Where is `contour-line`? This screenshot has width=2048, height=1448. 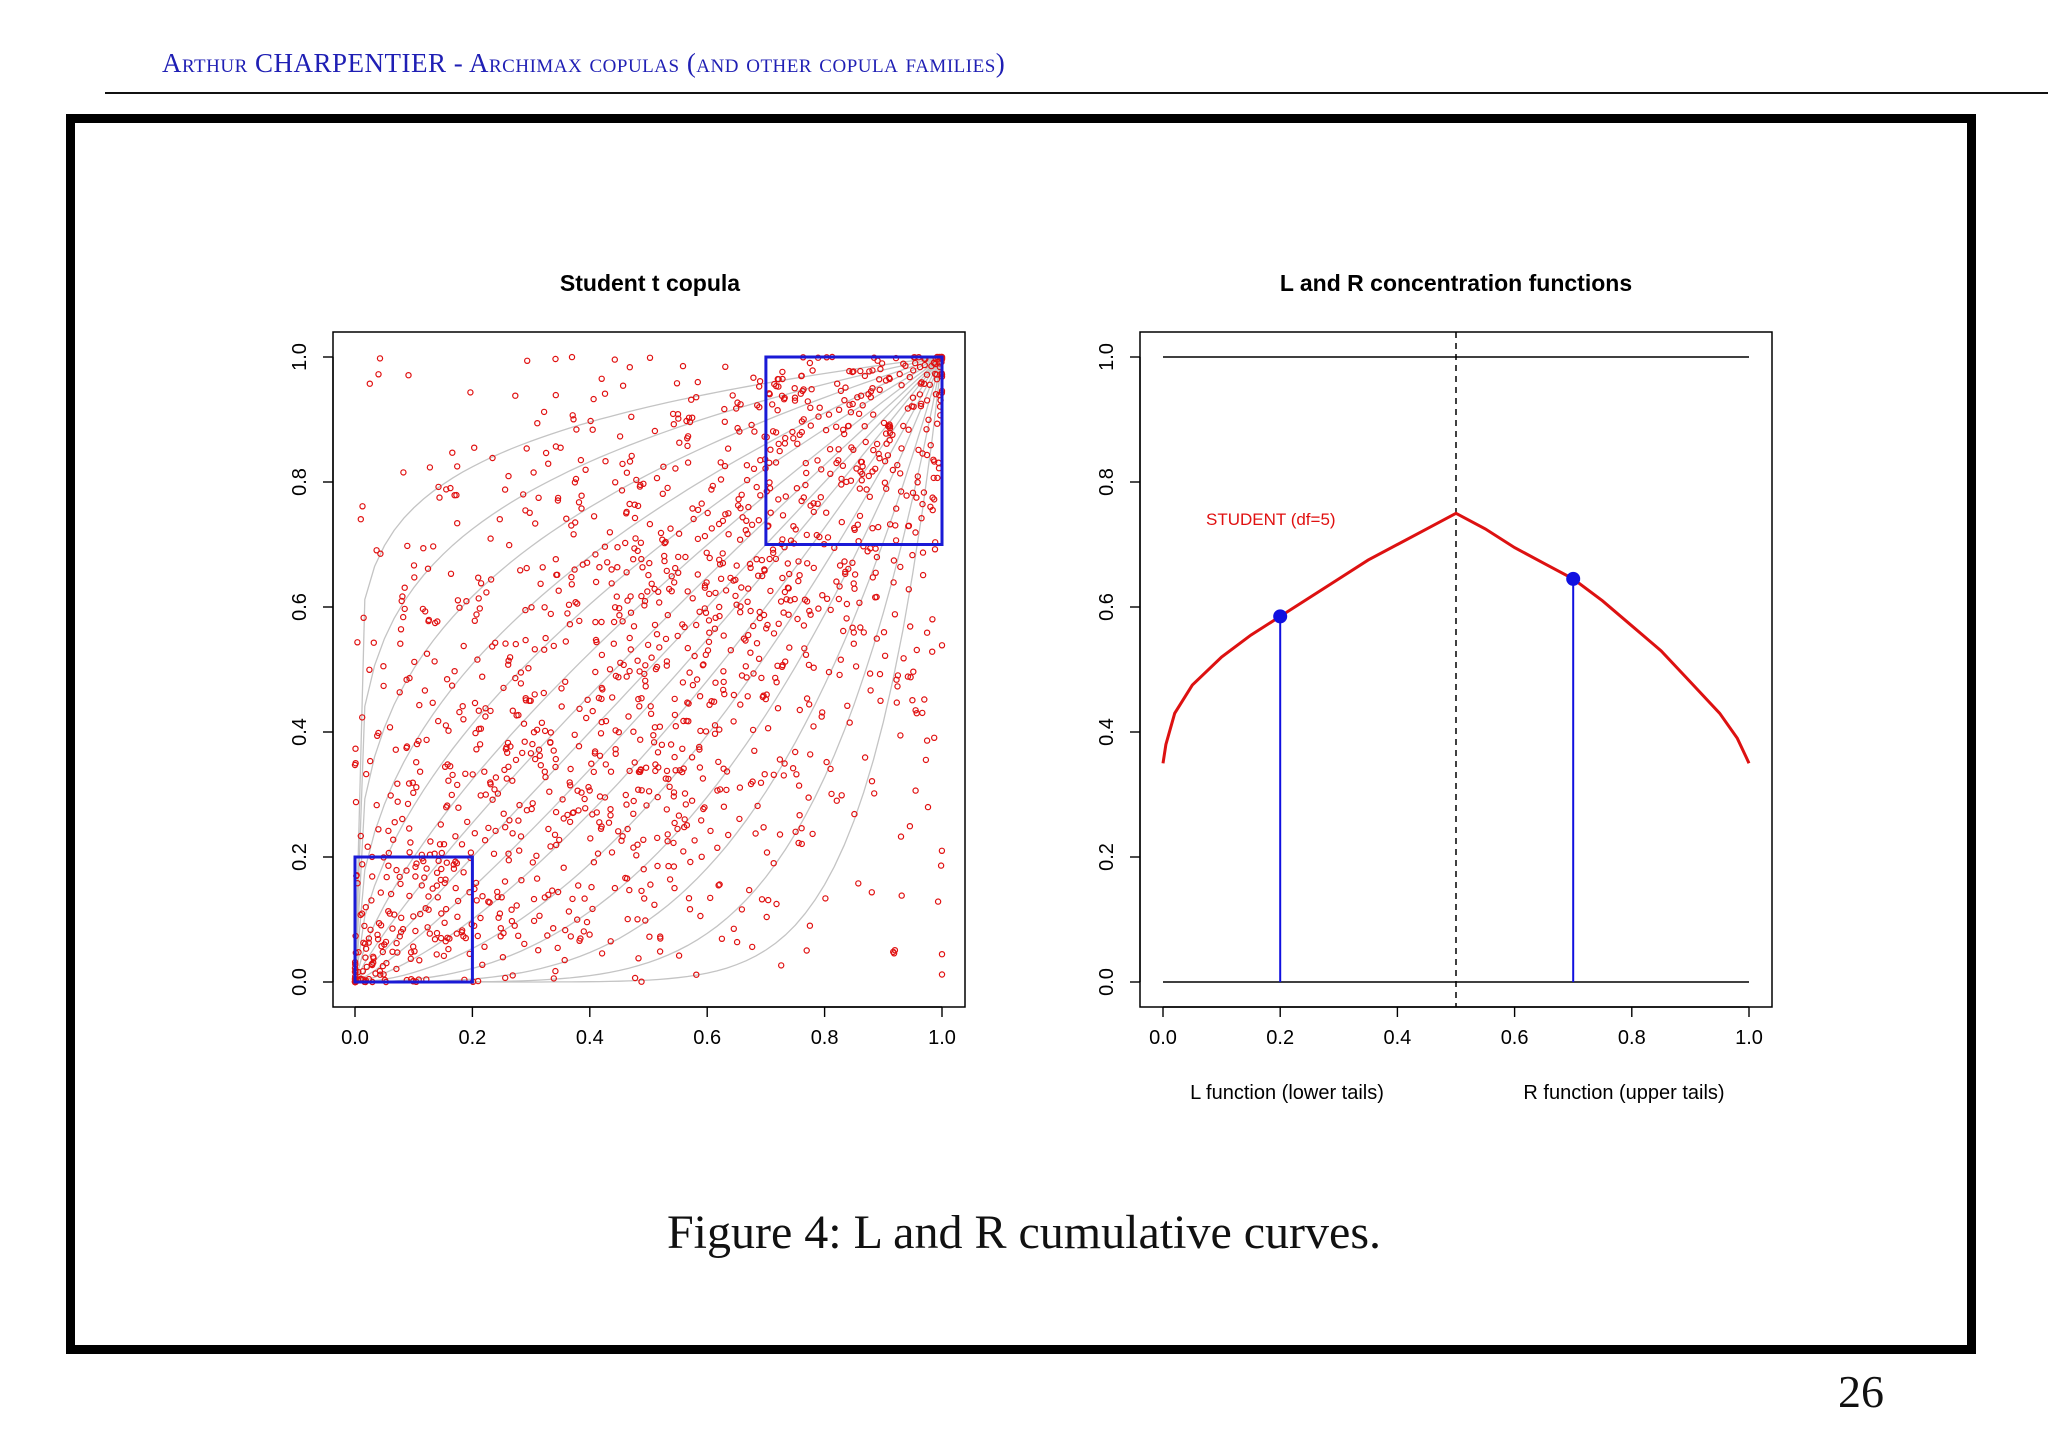 contour-line is located at coordinates (649, 669).